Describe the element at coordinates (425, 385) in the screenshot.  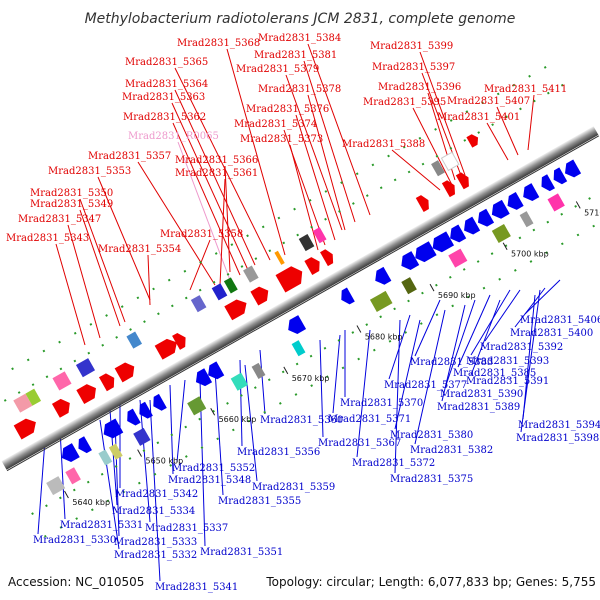
I see `gene-label-reverse: Mrad2831_5377` at that location.